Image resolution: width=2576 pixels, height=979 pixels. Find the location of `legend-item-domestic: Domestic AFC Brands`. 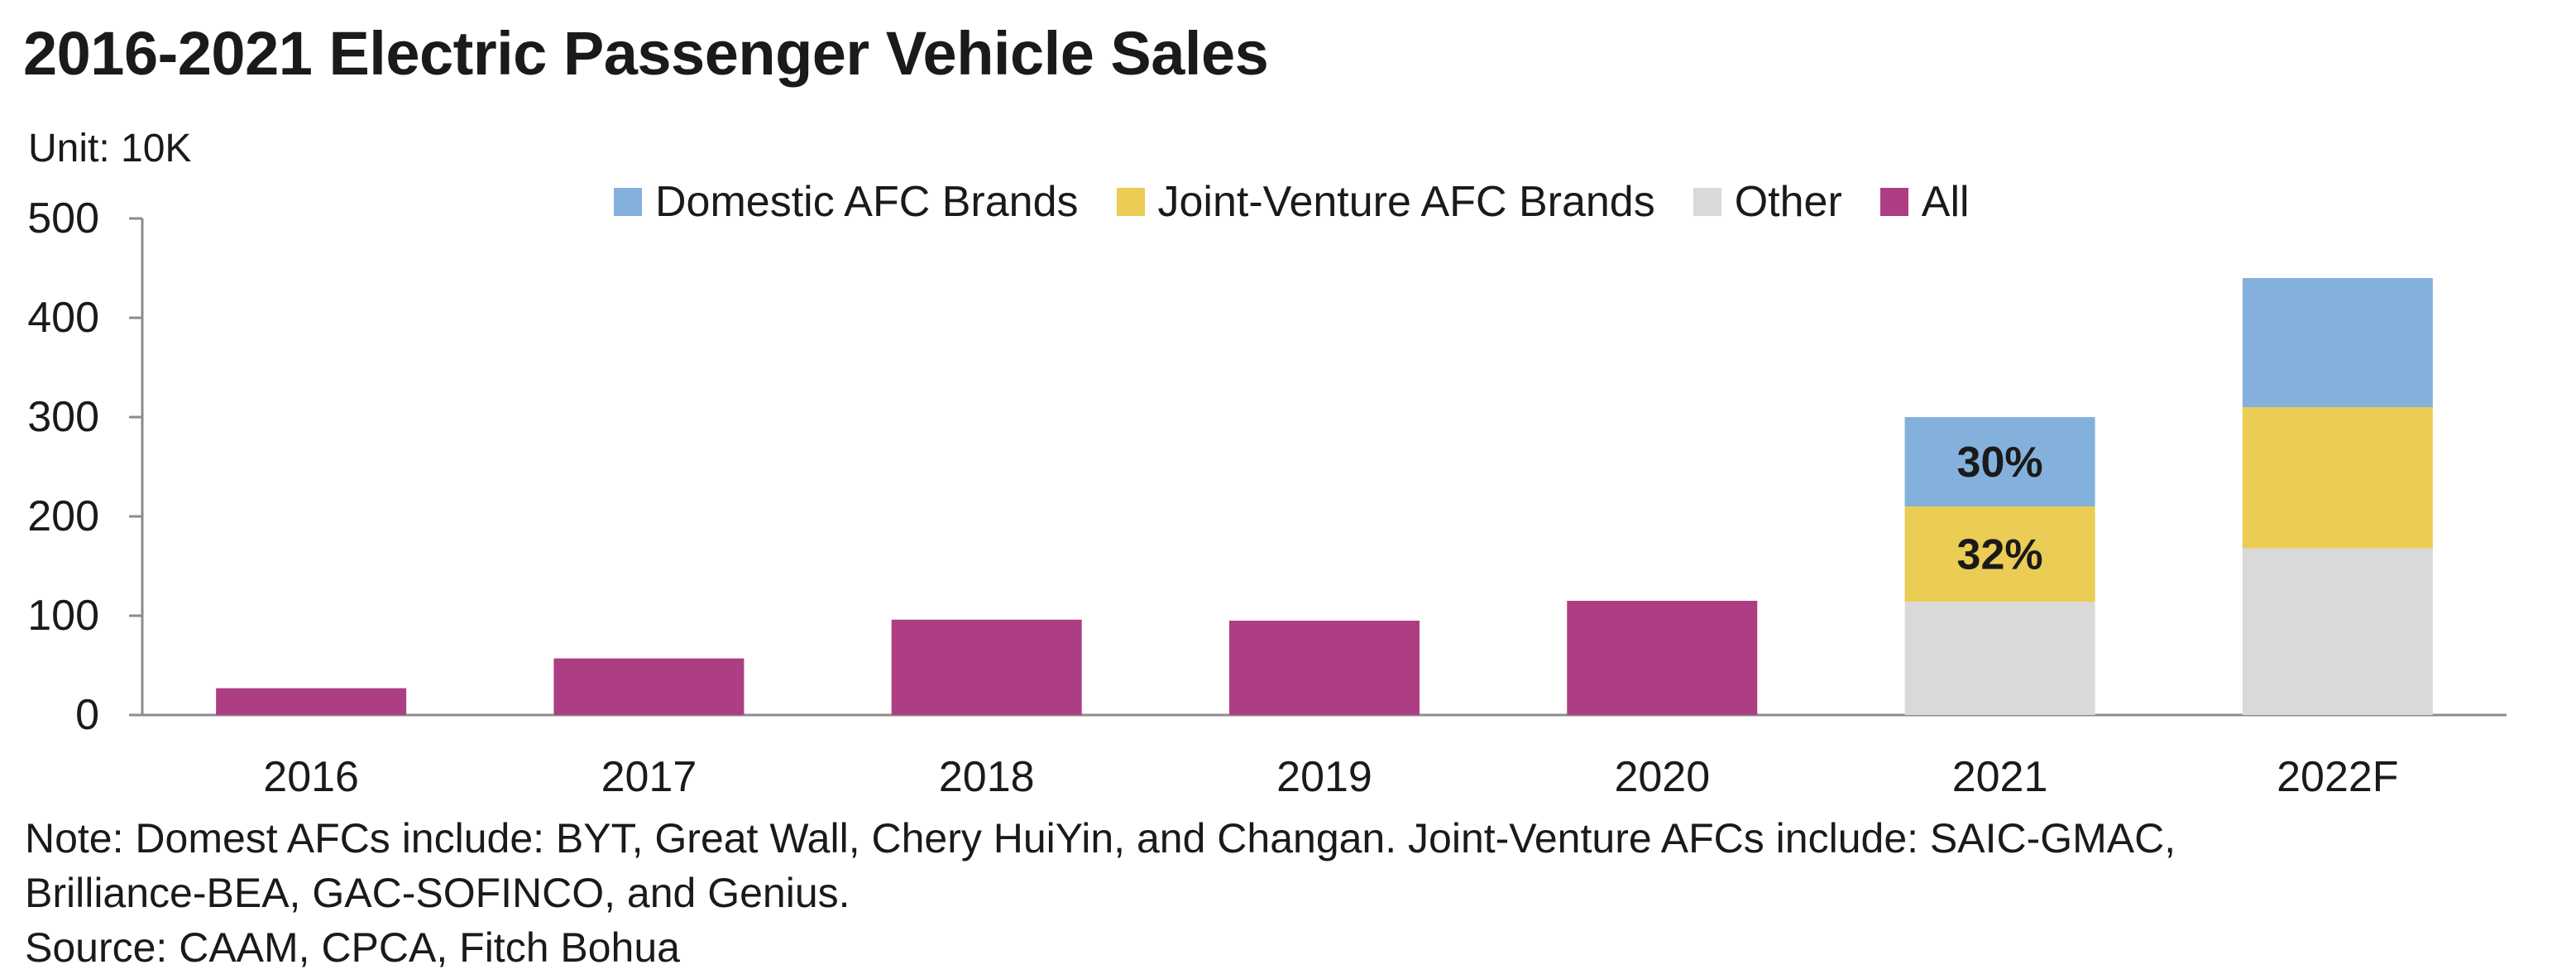

legend-item-domestic: Domestic AFC Brands is located at coordinates (846, 202).